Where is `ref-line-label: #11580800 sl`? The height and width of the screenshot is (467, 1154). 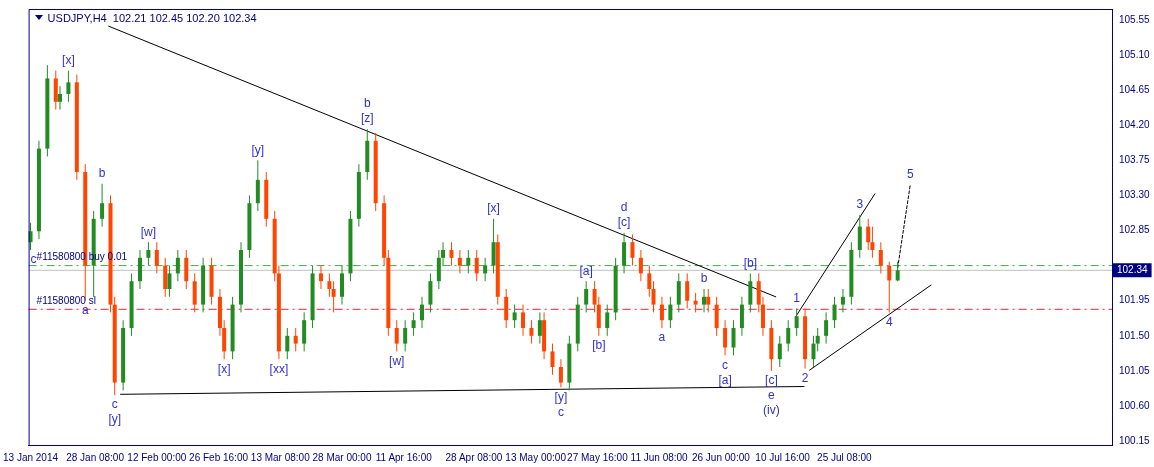
ref-line-label: #11580800 sl is located at coordinates (66, 301).